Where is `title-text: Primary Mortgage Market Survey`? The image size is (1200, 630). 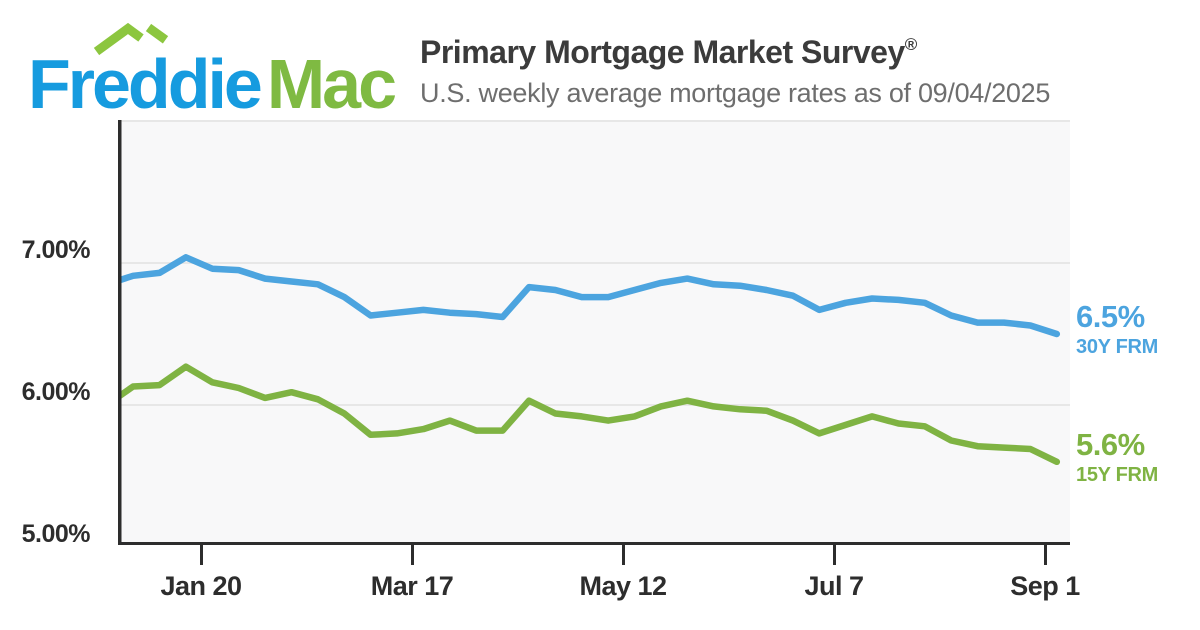 title-text: Primary Mortgage Market Survey is located at coordinates (662, 52).